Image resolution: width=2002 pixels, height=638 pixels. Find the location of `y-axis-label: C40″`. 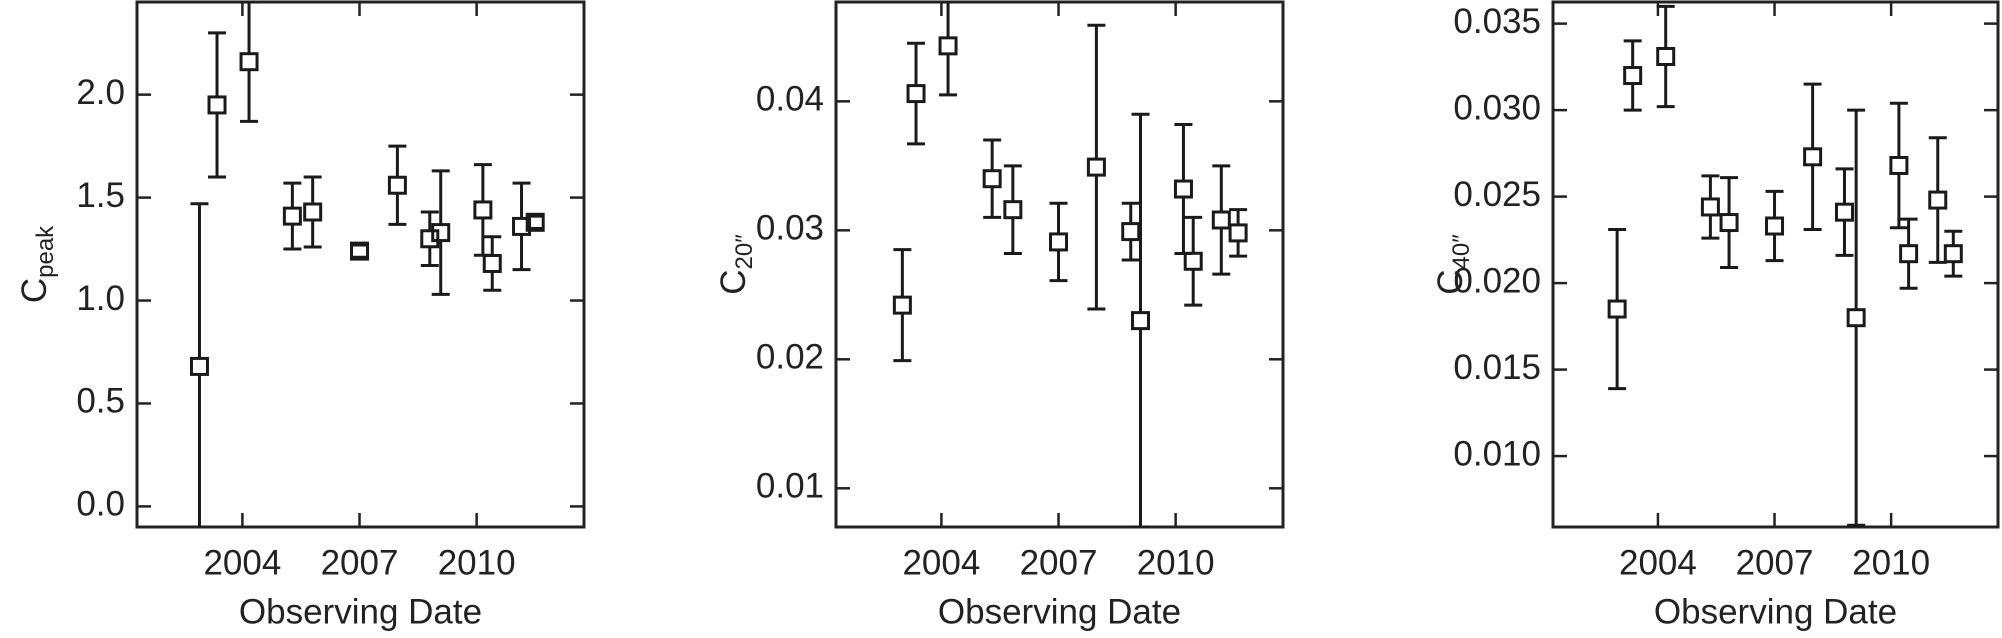

y-axis-label: C40″ is located at coordinates (1453, 264).